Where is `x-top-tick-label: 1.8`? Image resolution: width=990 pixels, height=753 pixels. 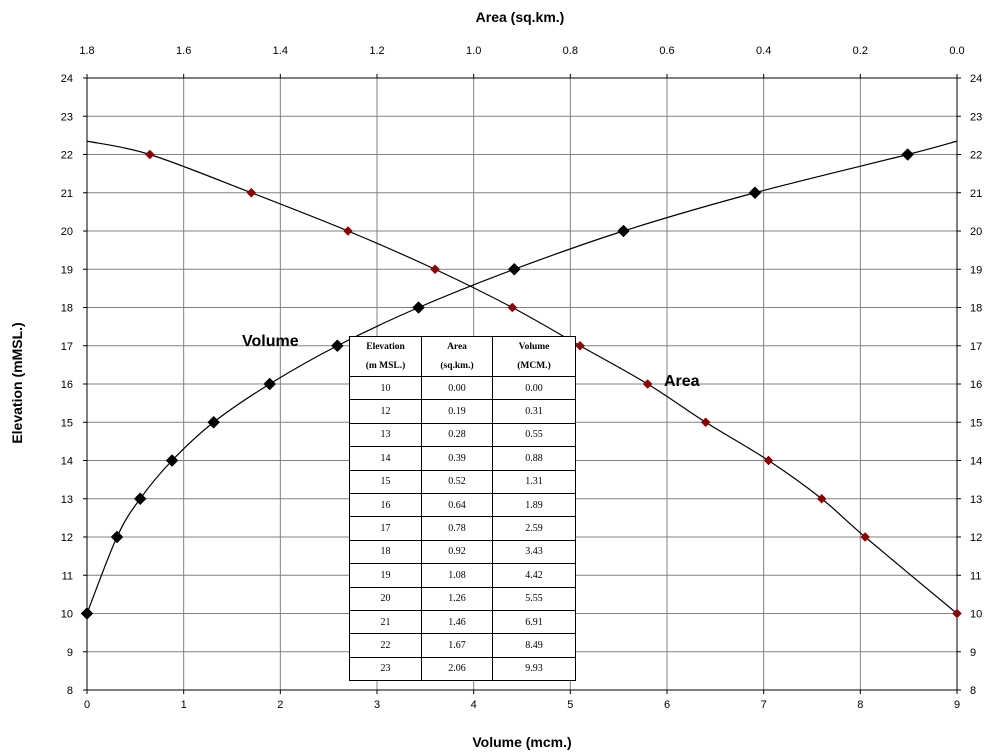
x-top-tick-label: 1.8 is located at coordinates (86, 51).